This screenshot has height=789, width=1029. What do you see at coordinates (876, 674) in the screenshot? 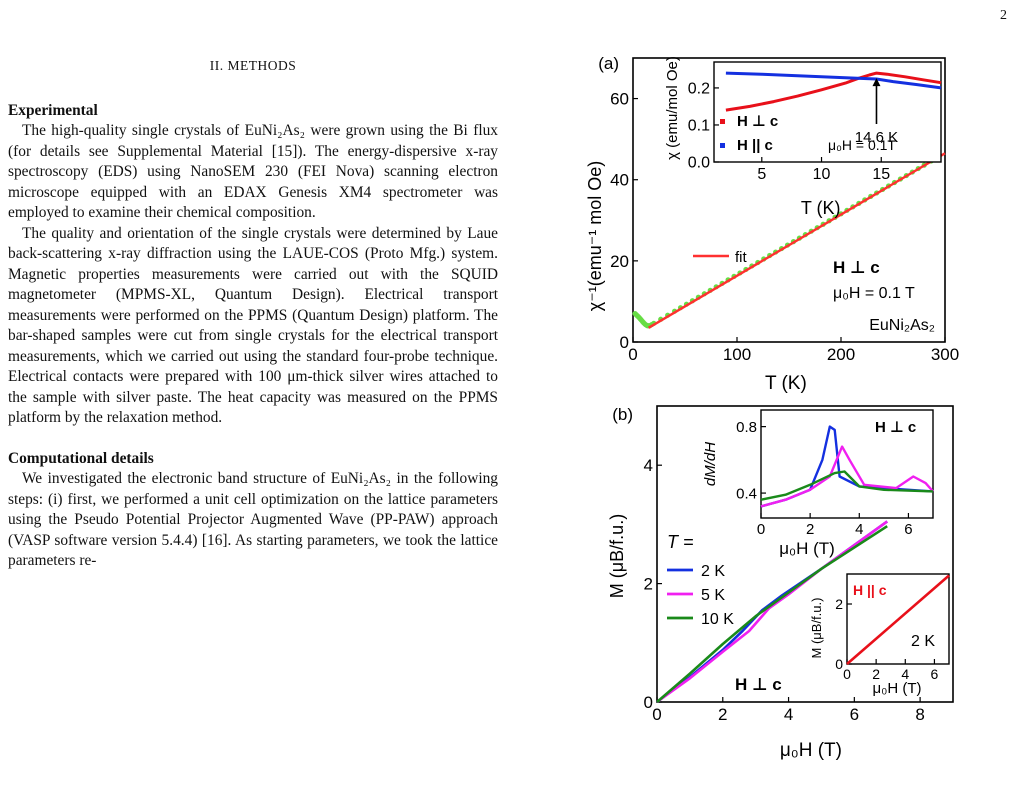
I see `panel-b-inset-bottom-x-tick-label: 2` at bounding box center [876, 674].